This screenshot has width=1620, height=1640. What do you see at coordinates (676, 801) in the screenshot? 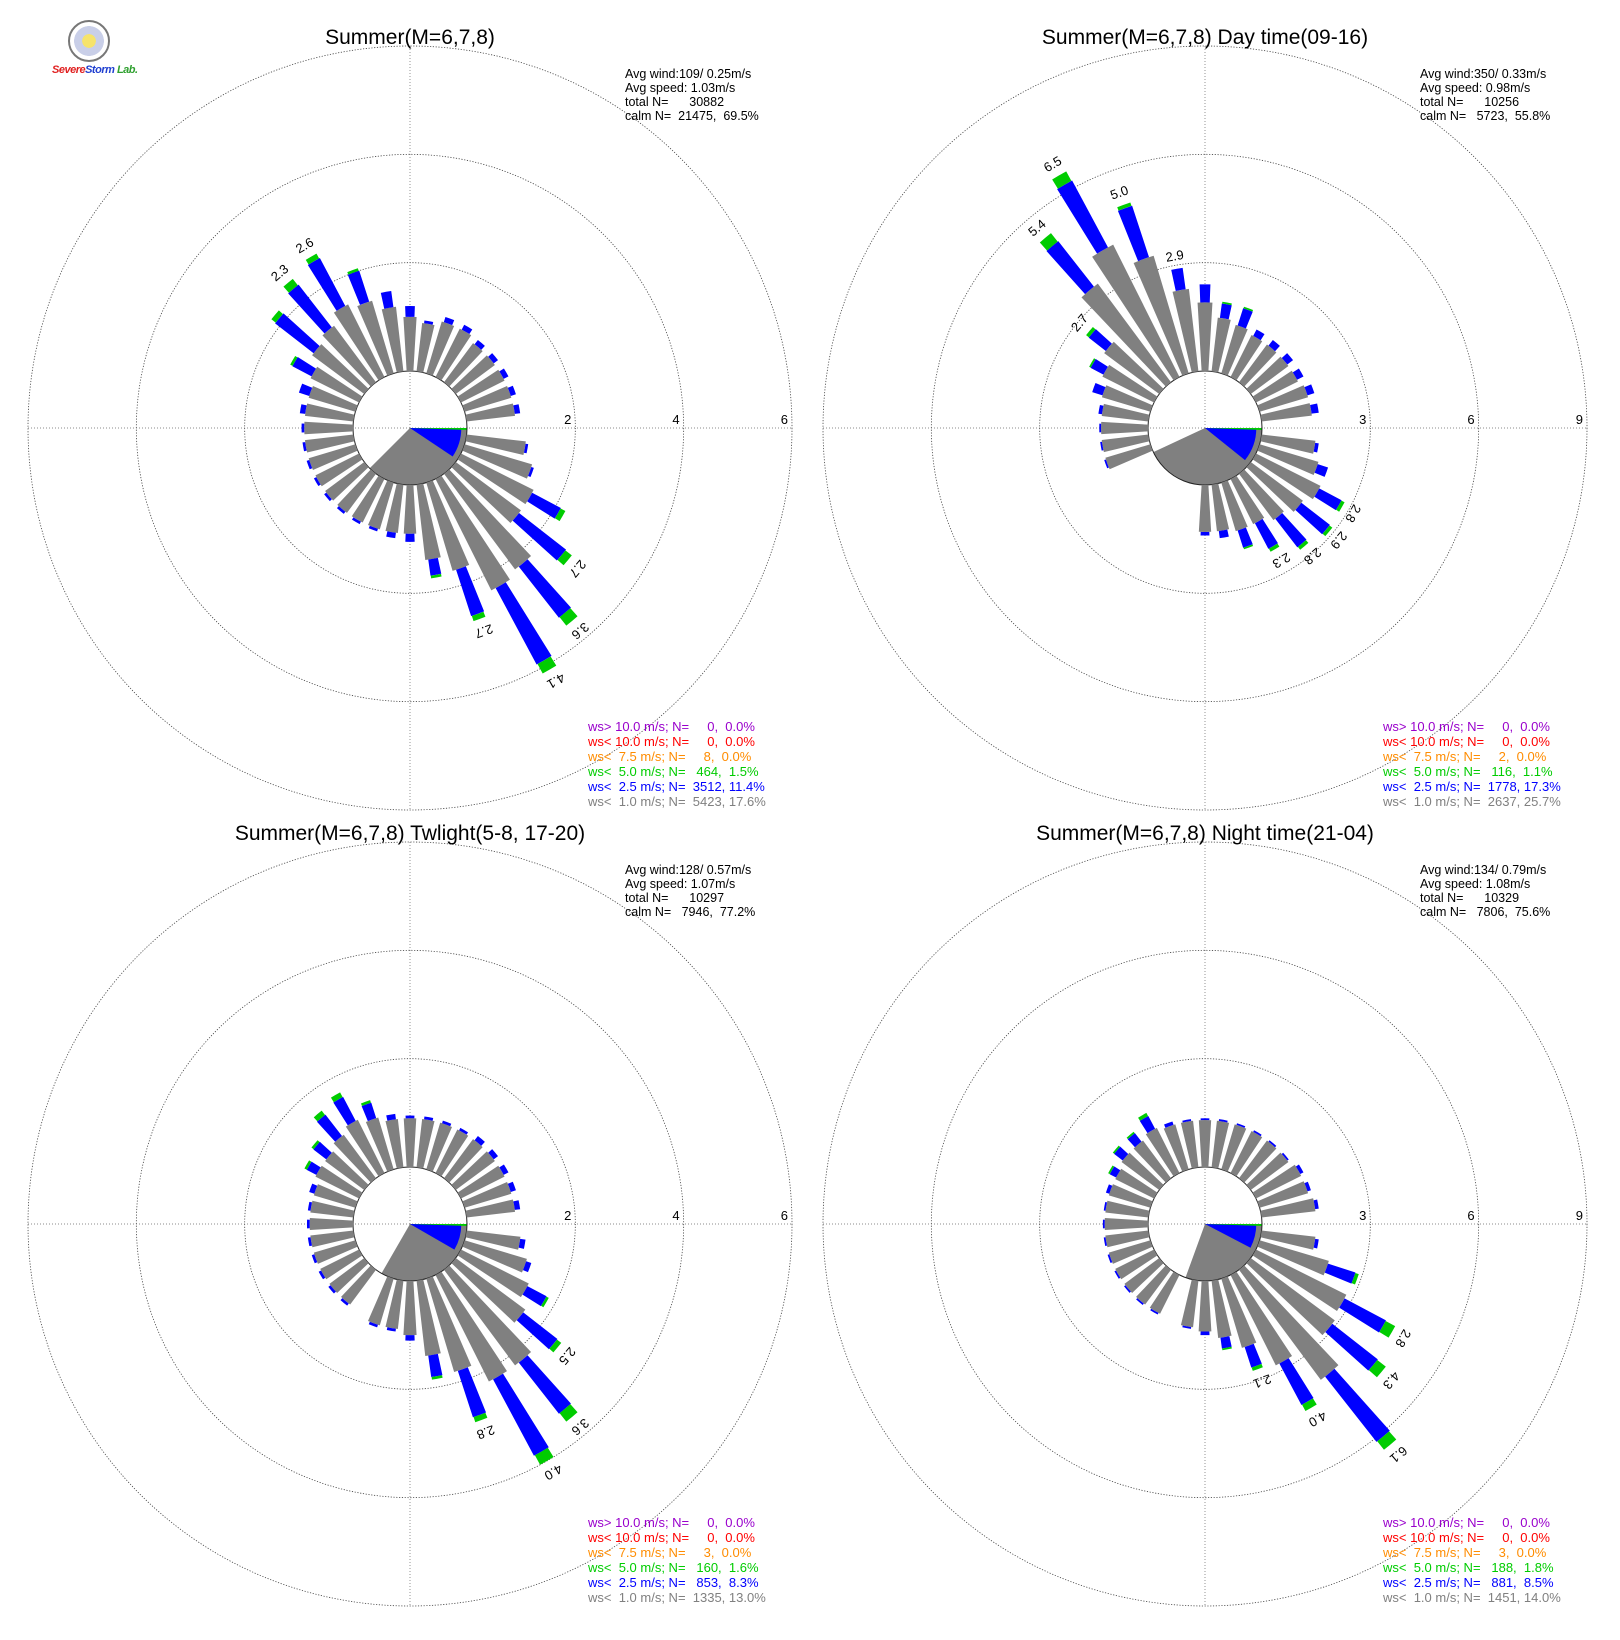
I see `legend-entry: ws< 1.0 m/s; N= 5423, 17.6%` at bounding box center [676, 801].